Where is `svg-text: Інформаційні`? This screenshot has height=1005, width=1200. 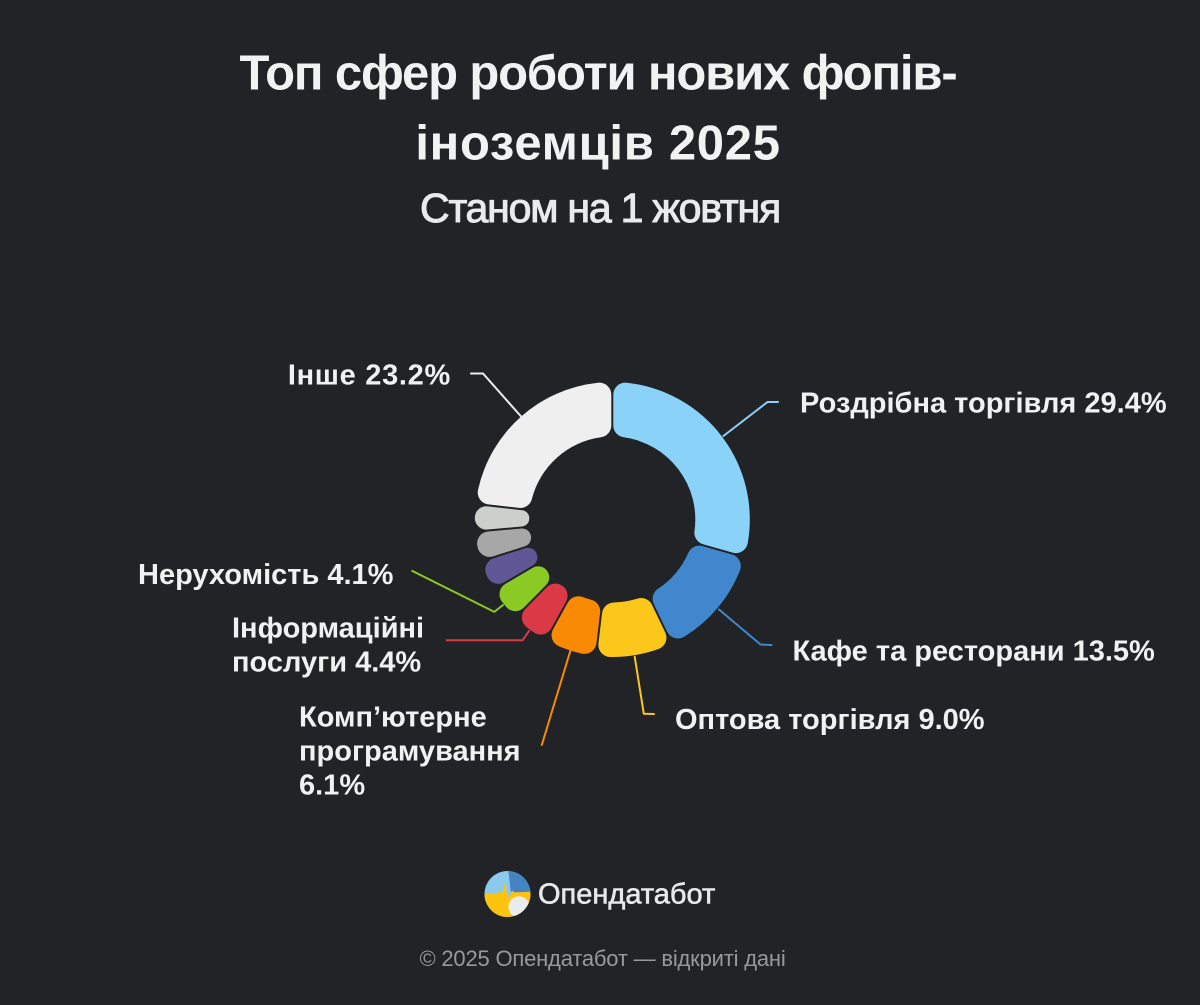
svg-text: Інформаційні is located at coordinates (328, 629).